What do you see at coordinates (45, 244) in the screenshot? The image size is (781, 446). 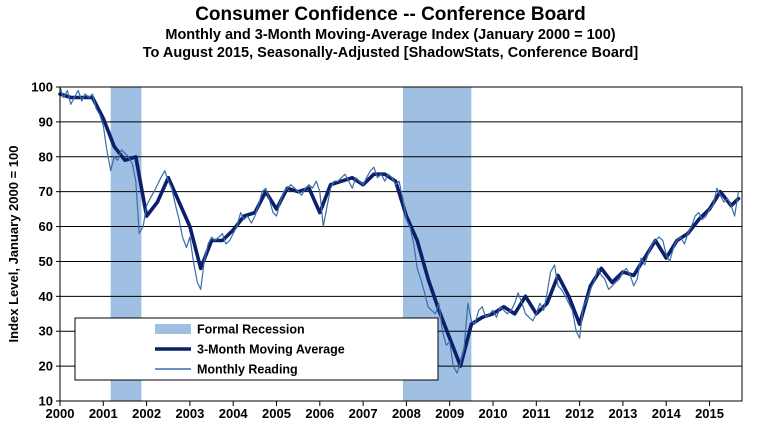 I see `y-axis-ticks: 10 20 30 40 50 60 70 80 90 100` at bounding box center [45, 244].